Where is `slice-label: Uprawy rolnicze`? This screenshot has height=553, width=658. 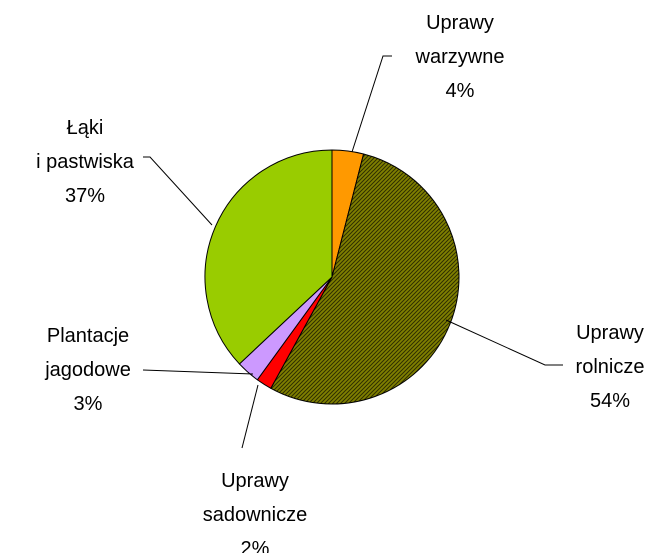
slice-label: Uprawy rolnicze is located at coordinates (610, 350).